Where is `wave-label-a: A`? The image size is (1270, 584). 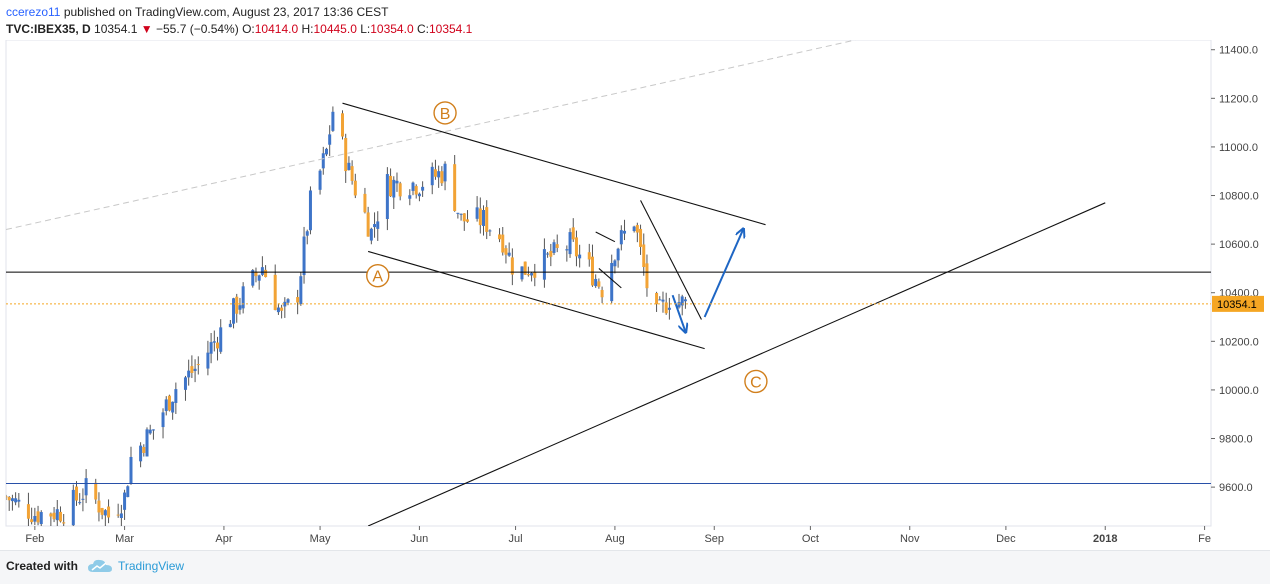
wave-label-a: A is located at coordinates (378, 276).